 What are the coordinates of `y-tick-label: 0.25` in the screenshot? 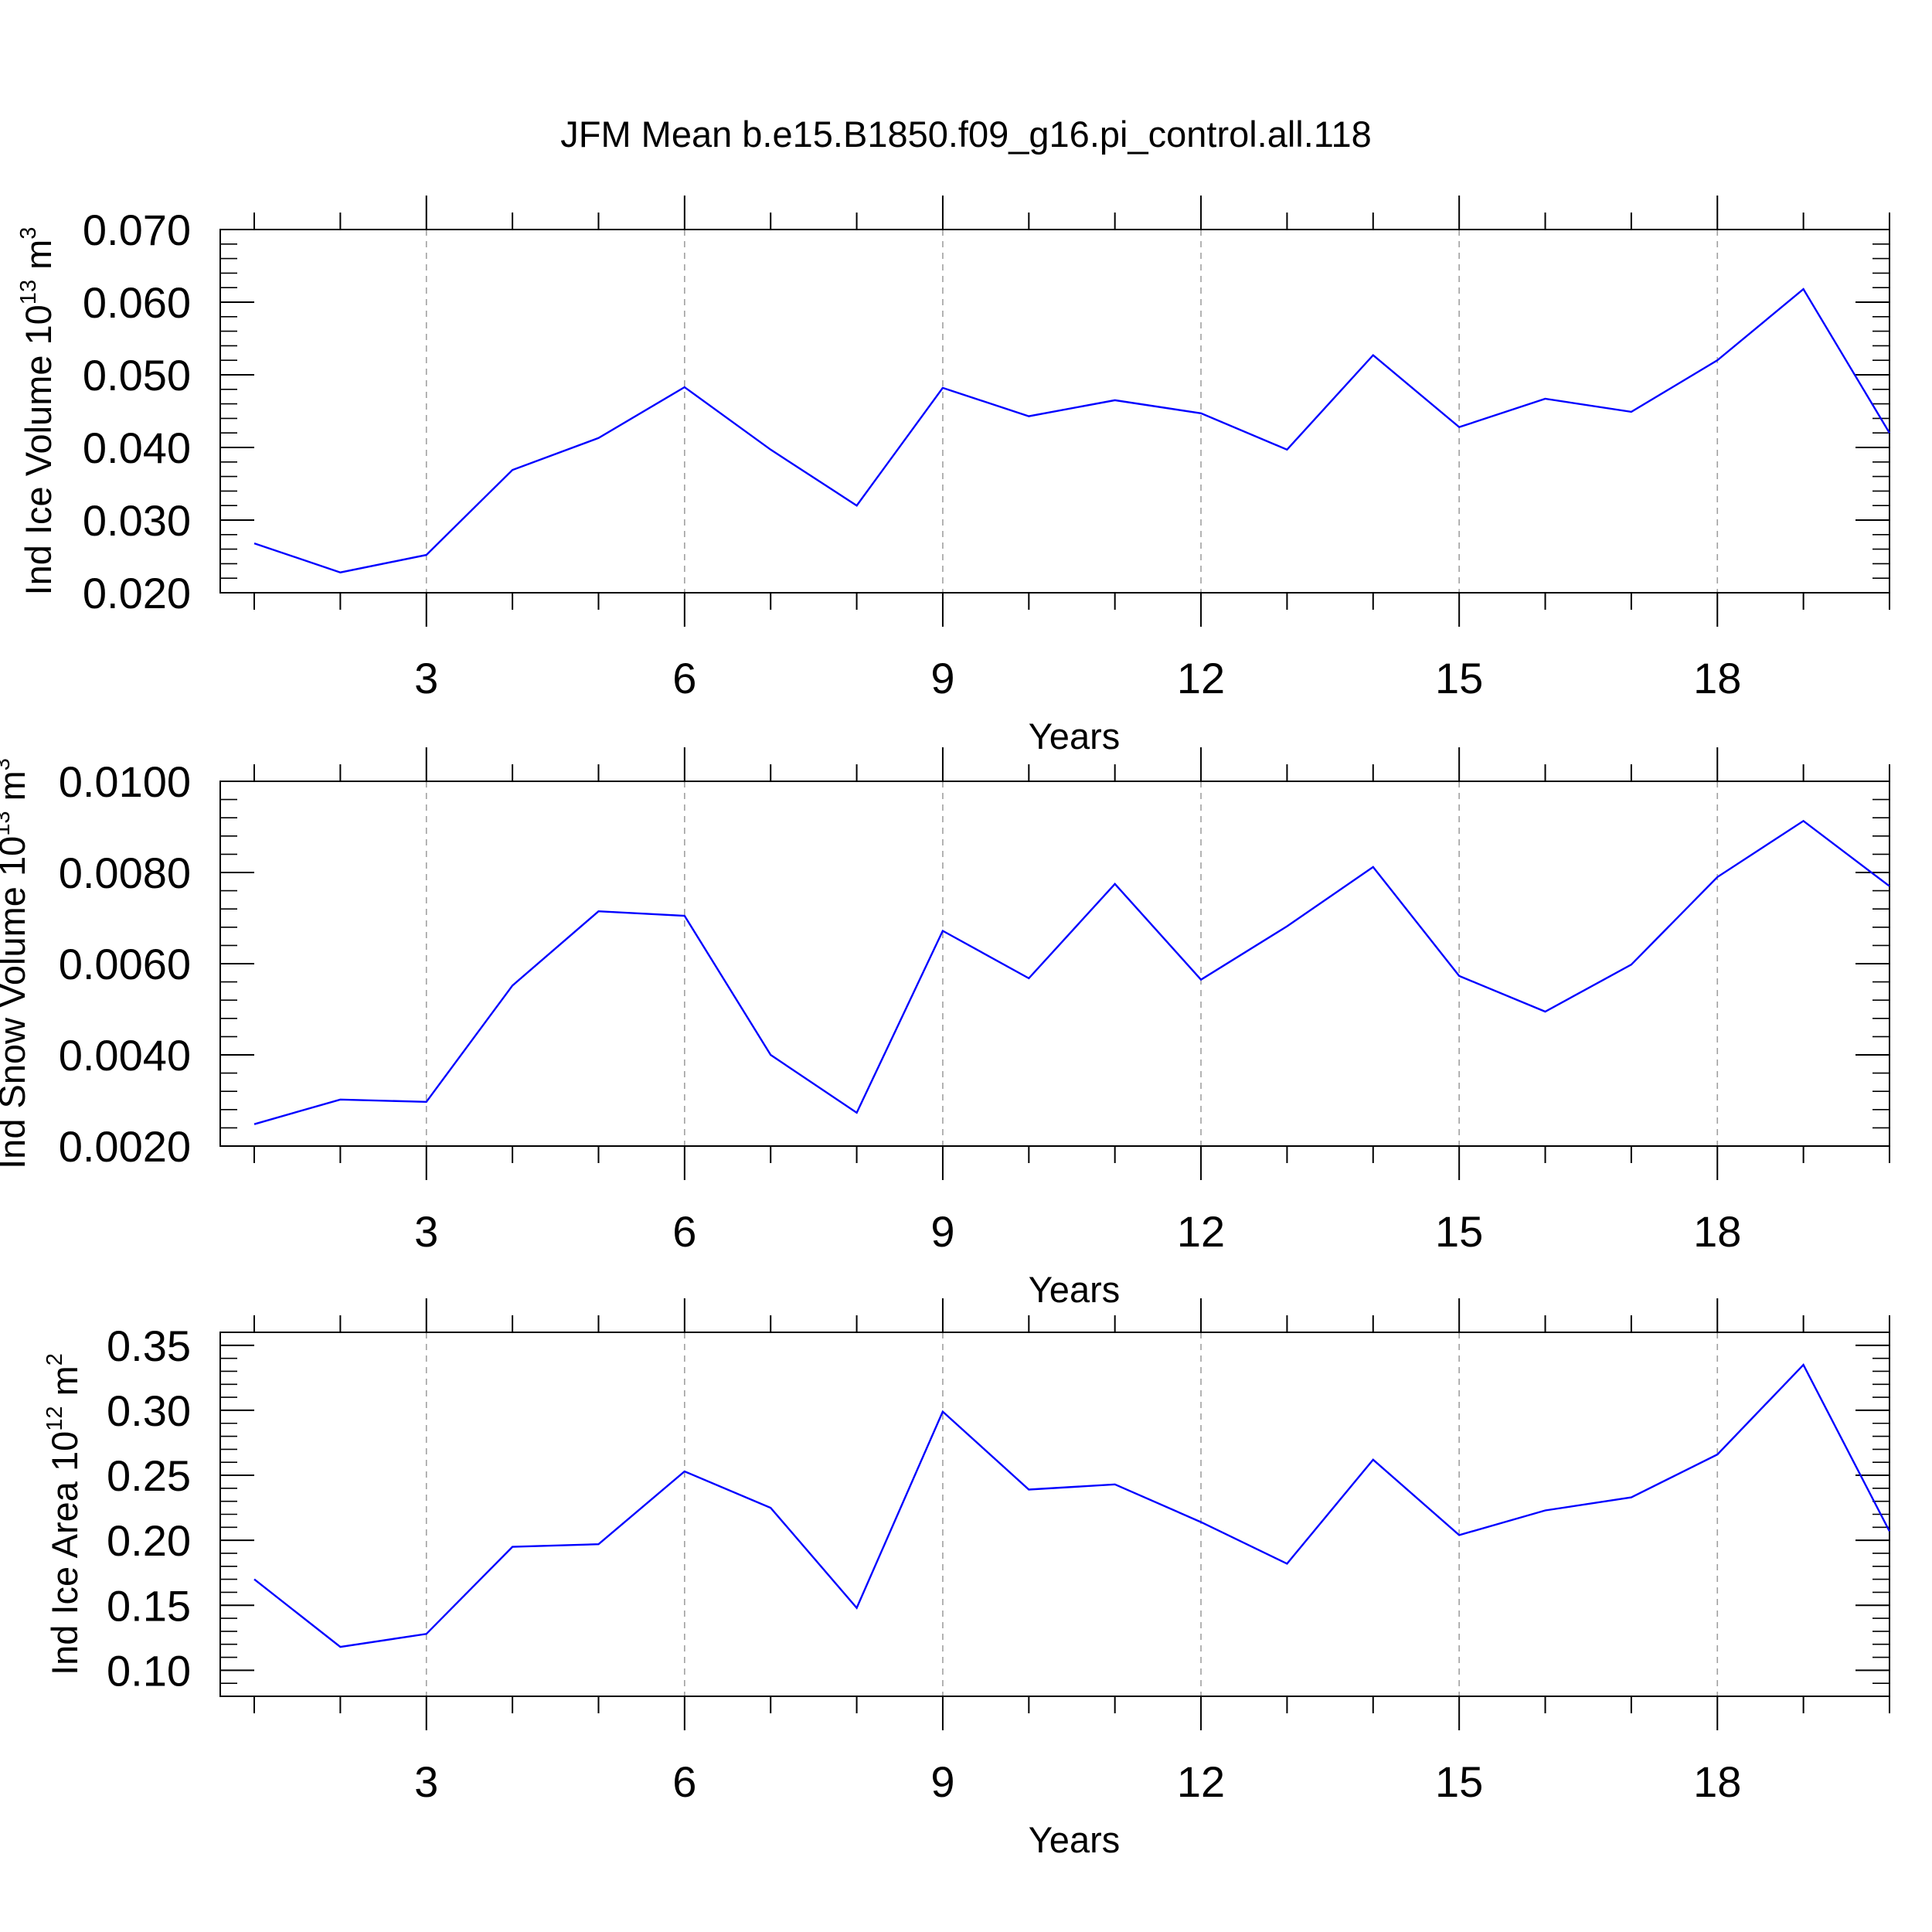 It's located at (149, 1476).